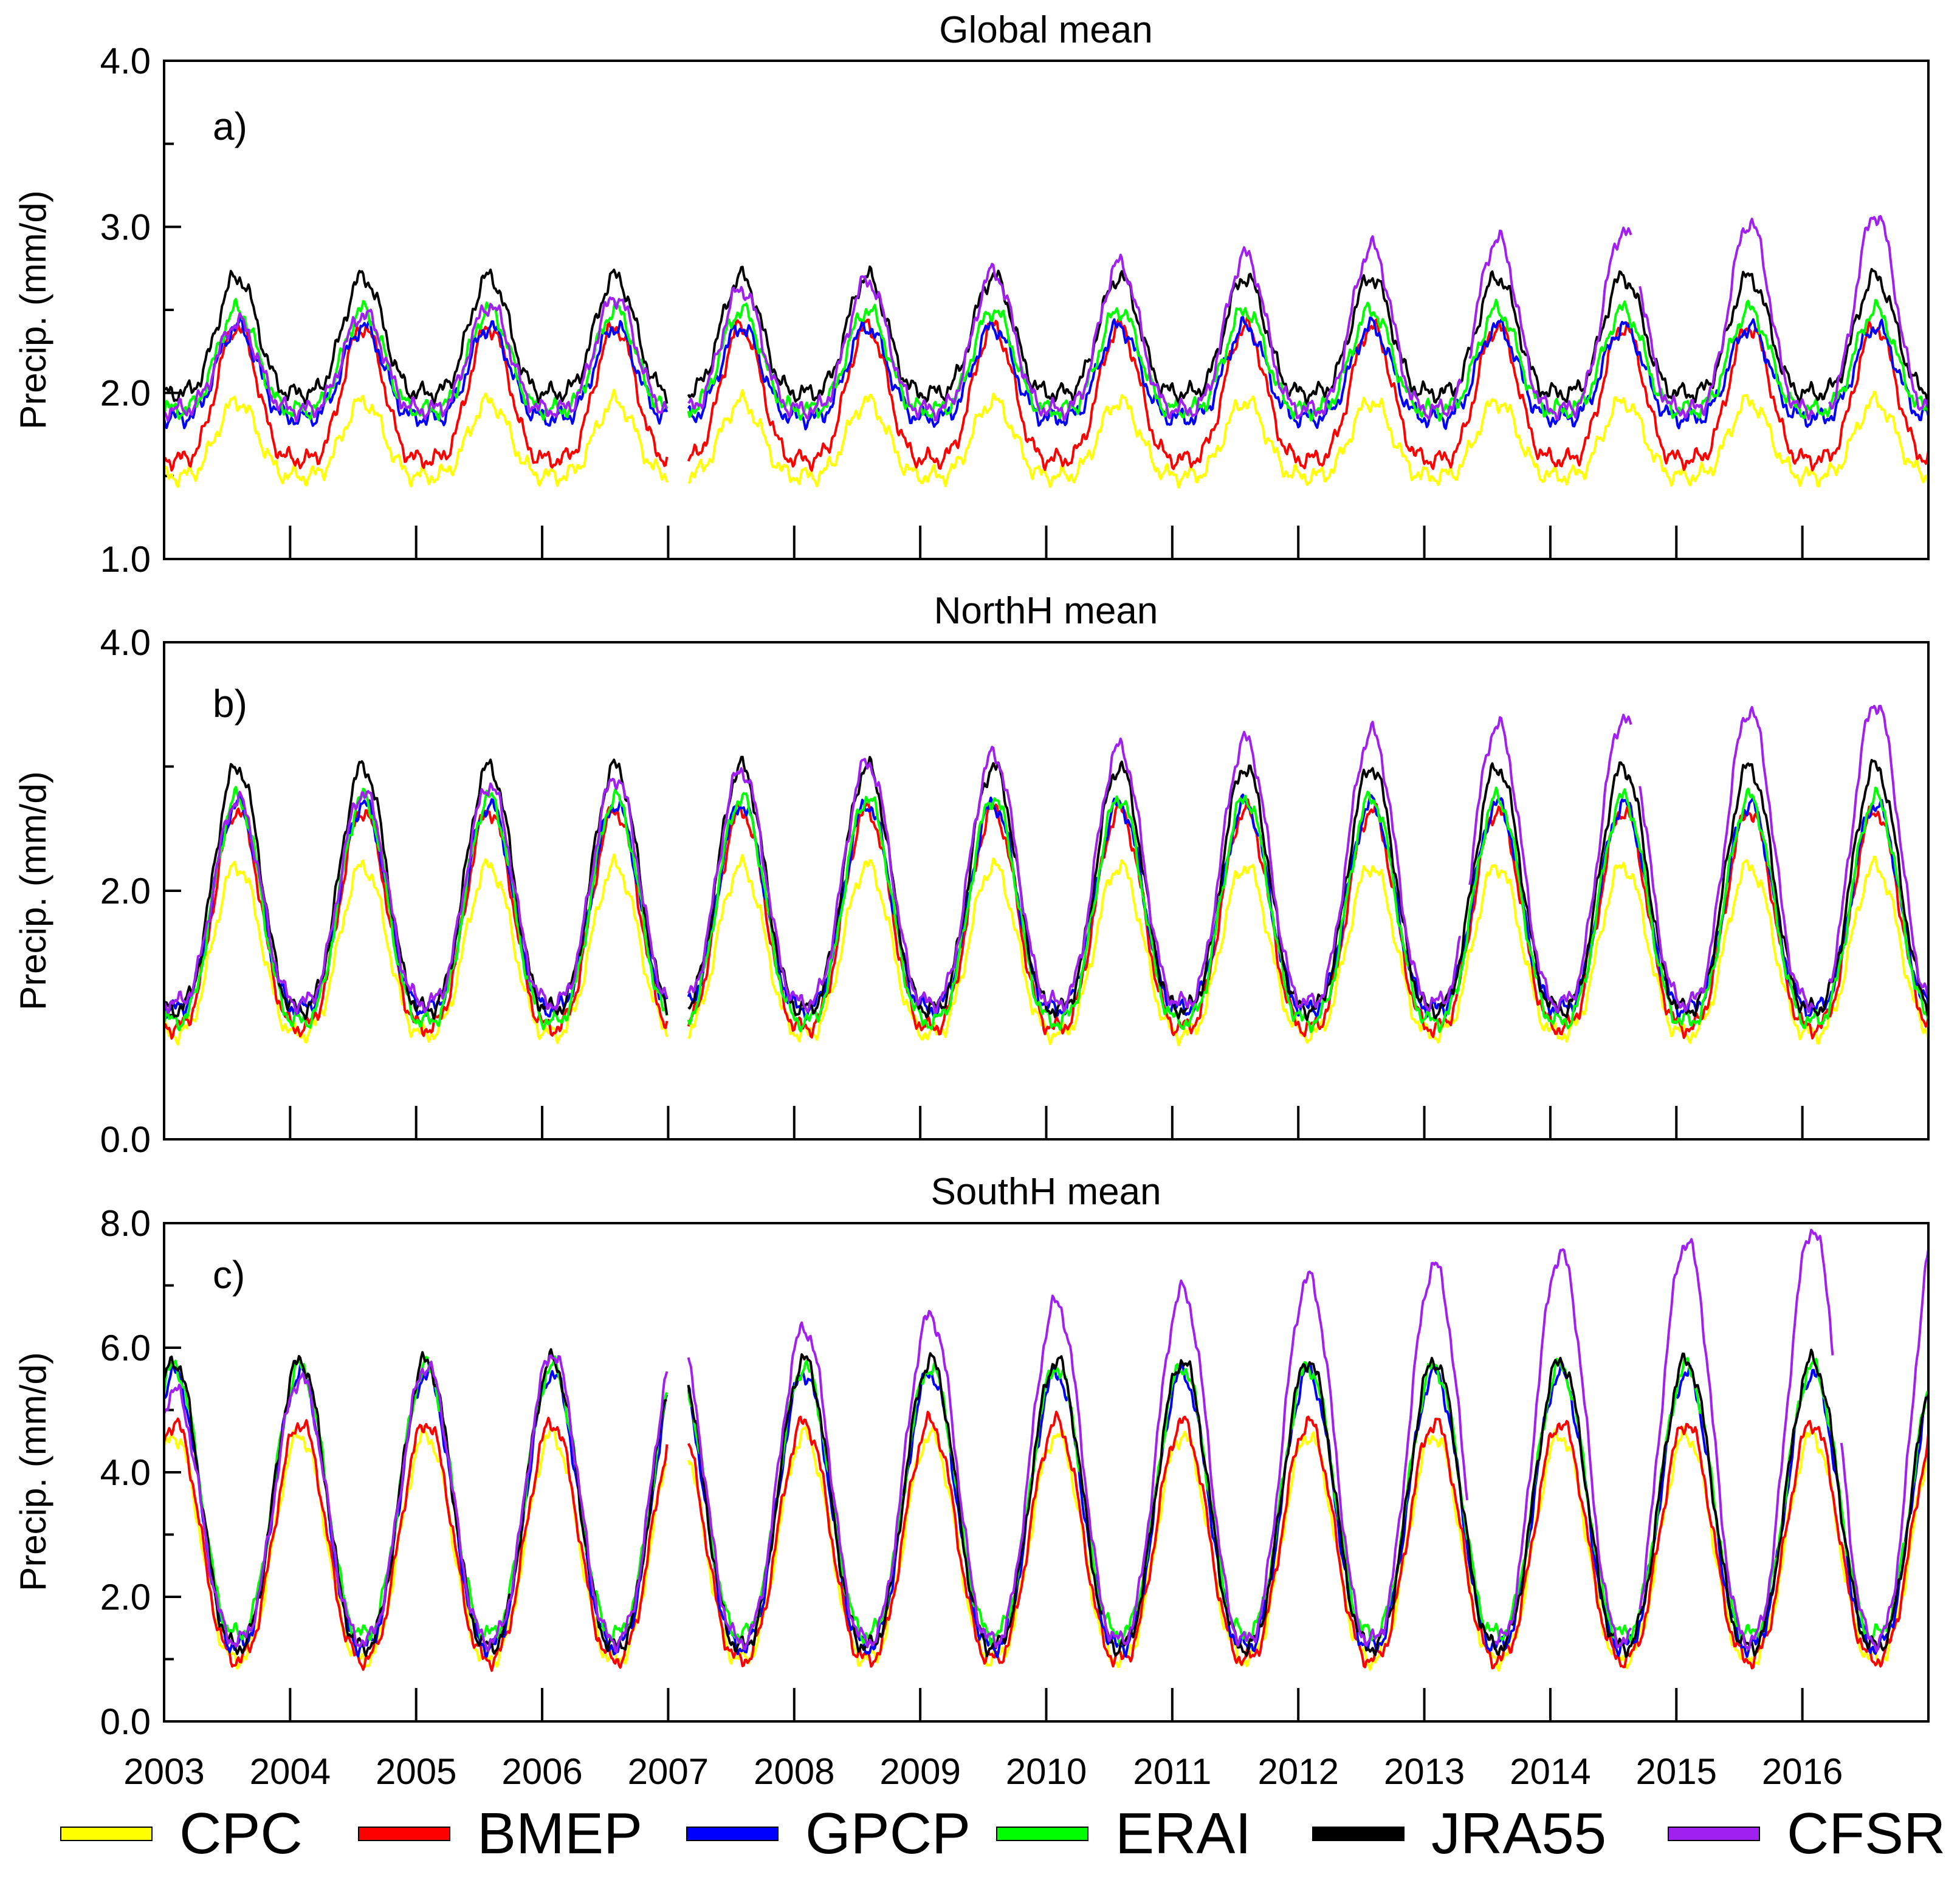 The image size is (1960, 1880). What do you see at coordinates (229, 1275) in the screenshot?
I see `panel-c-letter: c)` at bounding box center [229, 1275].